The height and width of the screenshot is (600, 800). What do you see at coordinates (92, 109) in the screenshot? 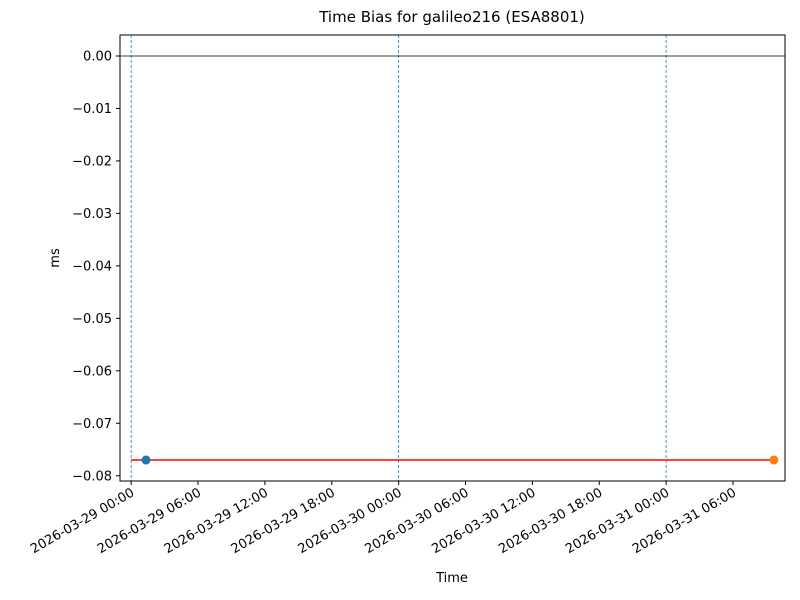
I see `y-tick-label: −0.01` at bounding box center [92, 109].